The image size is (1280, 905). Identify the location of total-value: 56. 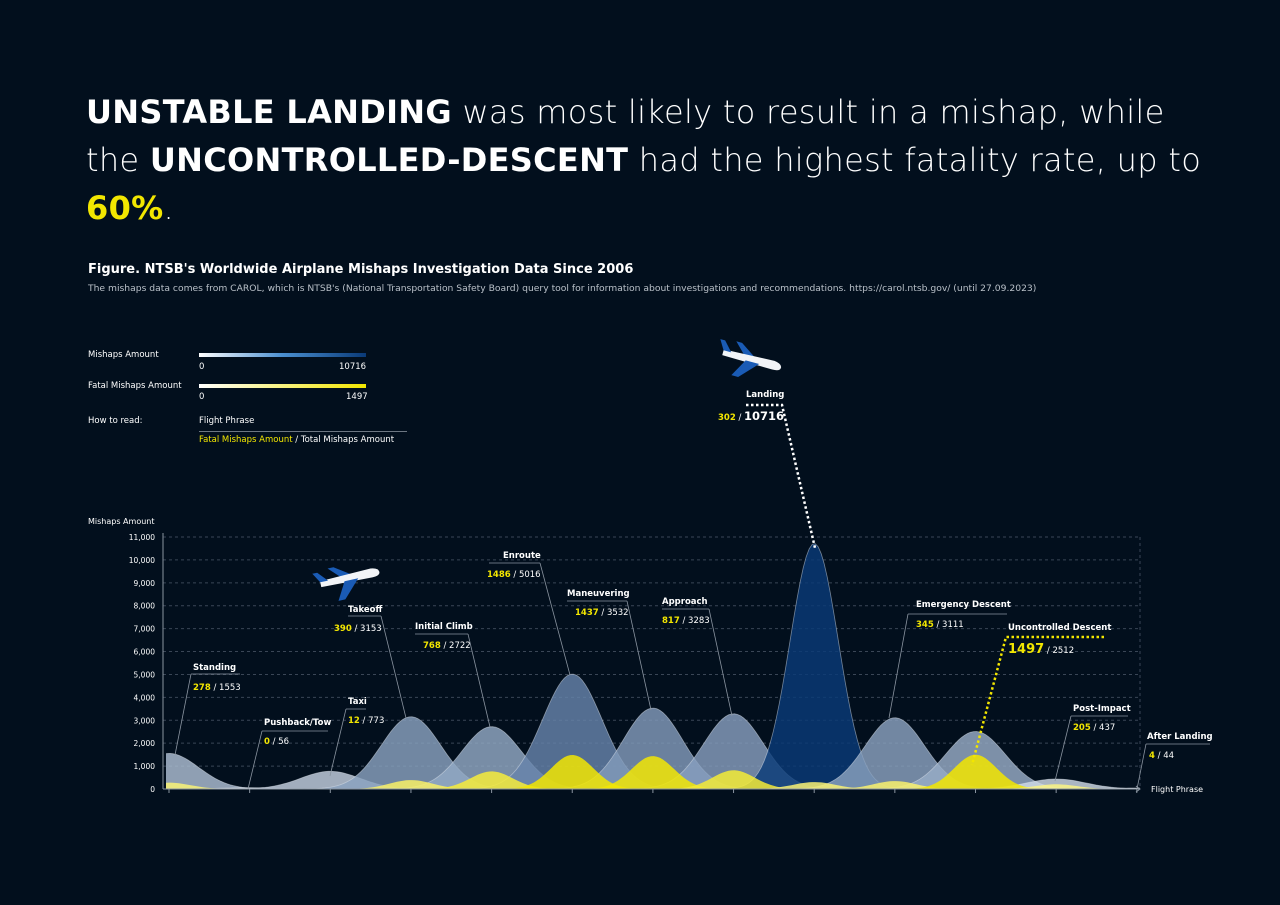
(283, 742).